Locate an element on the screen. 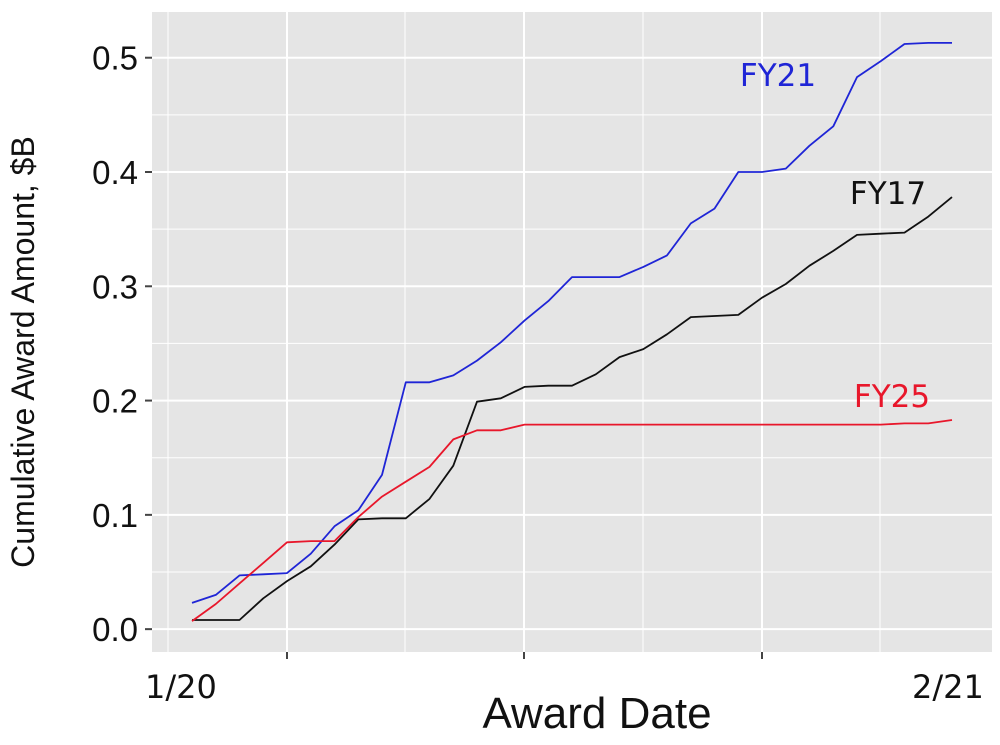 This screenshot has height=745, width=1000. series-label-fy21: FY21 is located at coordinates (778, 76).